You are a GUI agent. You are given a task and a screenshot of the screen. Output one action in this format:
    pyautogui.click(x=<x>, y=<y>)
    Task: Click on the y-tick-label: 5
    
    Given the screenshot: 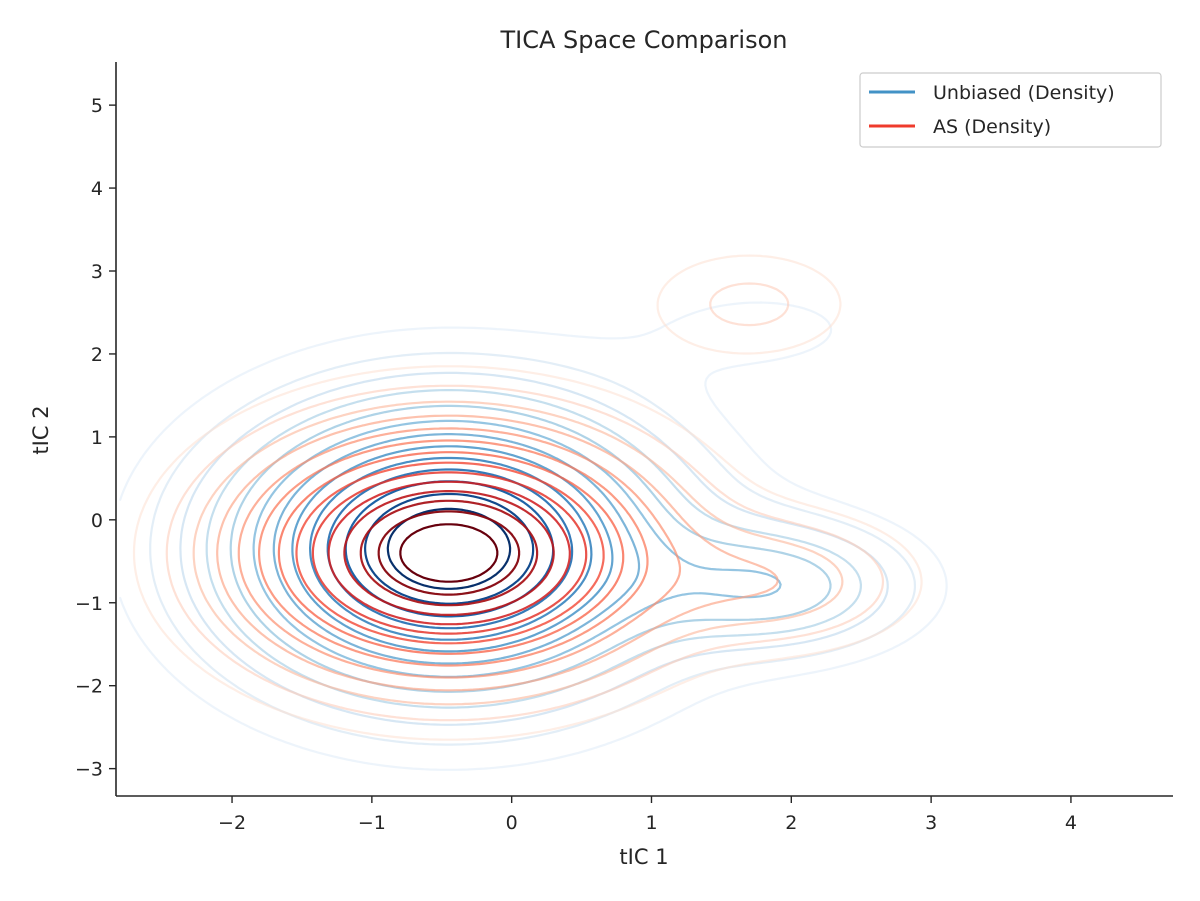 What is the action you would take?
    pyautogui.click(x=97, y=106)
    